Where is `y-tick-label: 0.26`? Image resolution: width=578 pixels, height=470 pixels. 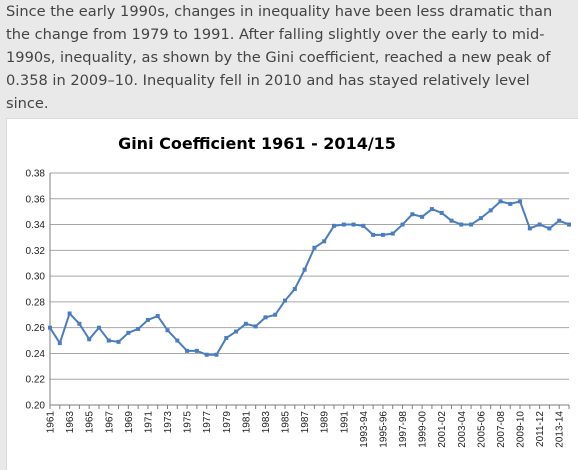
y-tick-label: 0.26 is located at coordinates (36, 328).